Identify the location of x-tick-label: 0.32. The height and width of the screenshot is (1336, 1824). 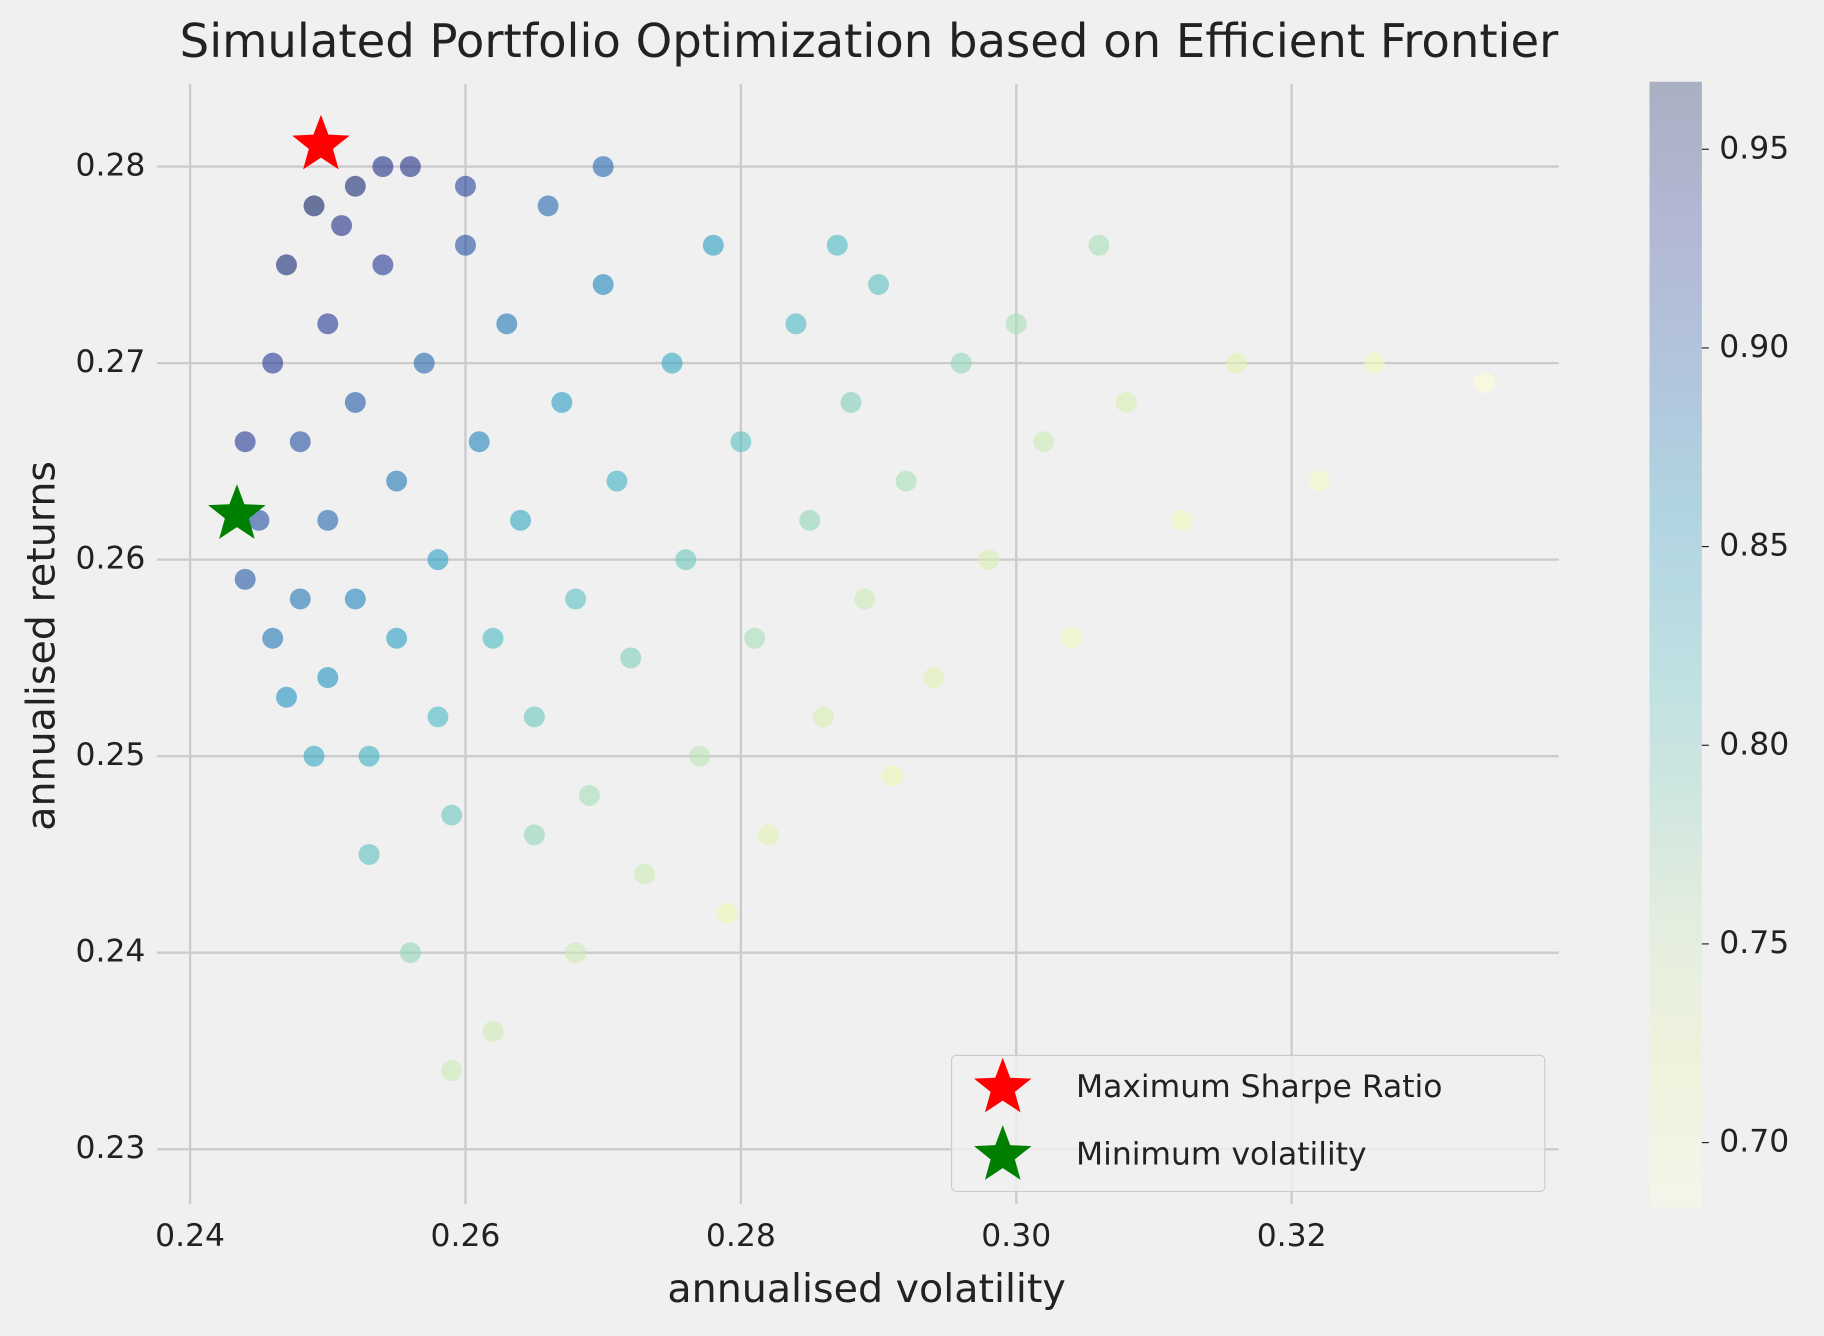
(1292, 1236).